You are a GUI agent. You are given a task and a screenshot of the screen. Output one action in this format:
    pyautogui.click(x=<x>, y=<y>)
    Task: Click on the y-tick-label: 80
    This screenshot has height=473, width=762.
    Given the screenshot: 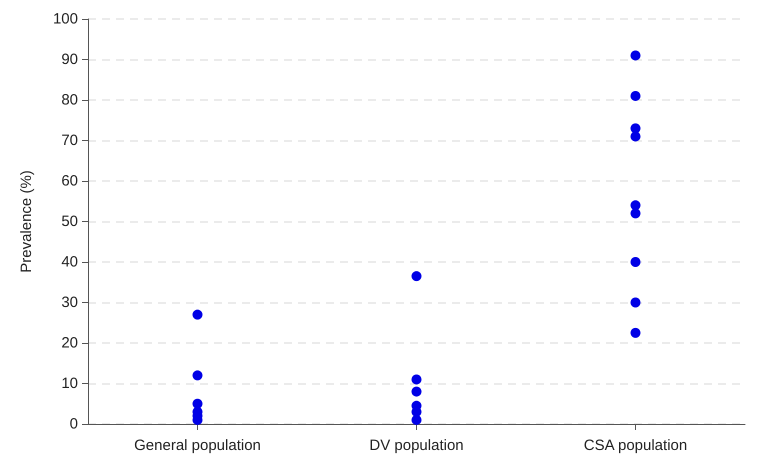 What is the action you would take?
    pyautogui.click(x=69, y=100)
    